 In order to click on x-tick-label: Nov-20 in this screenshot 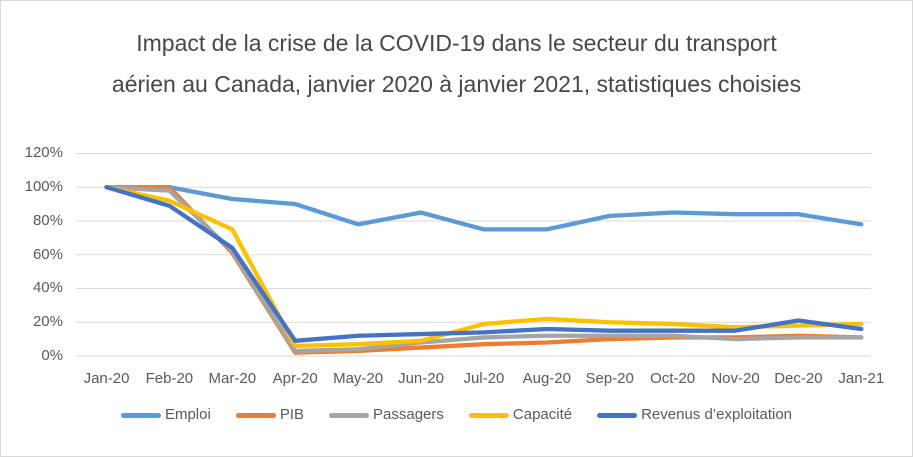, I will do `click(735, 378)`.